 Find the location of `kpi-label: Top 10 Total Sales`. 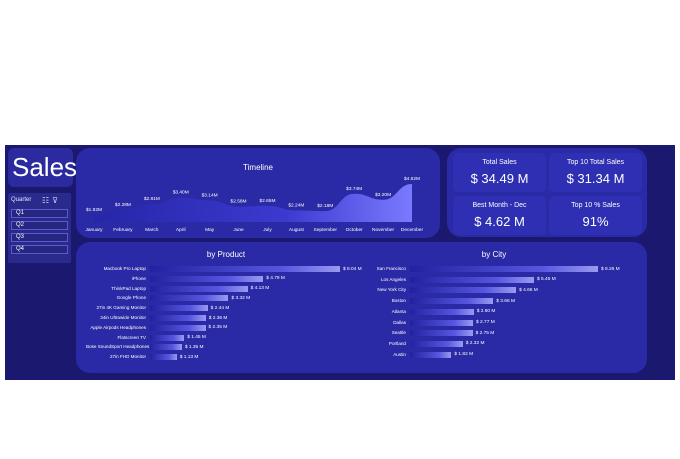

kpi-label: Top 10 Total Sales is located at coordinates (595, 162).